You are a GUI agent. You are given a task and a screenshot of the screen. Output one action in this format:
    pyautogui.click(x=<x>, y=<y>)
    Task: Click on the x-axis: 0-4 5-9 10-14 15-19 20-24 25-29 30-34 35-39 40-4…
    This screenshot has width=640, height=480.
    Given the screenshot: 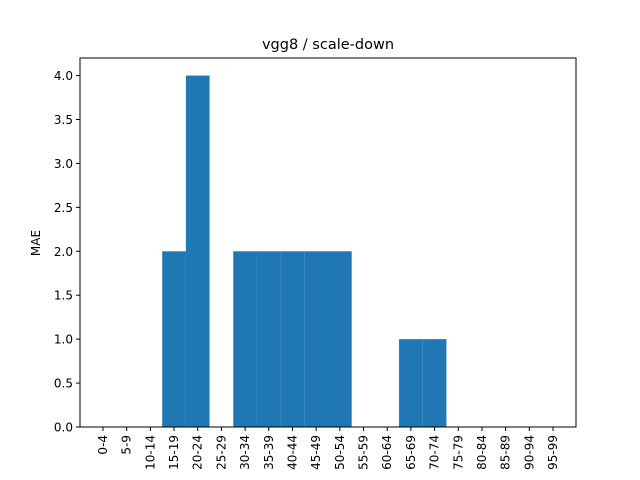 What is the action you would take?
    pyautogui.click(x=328, y=448)
    